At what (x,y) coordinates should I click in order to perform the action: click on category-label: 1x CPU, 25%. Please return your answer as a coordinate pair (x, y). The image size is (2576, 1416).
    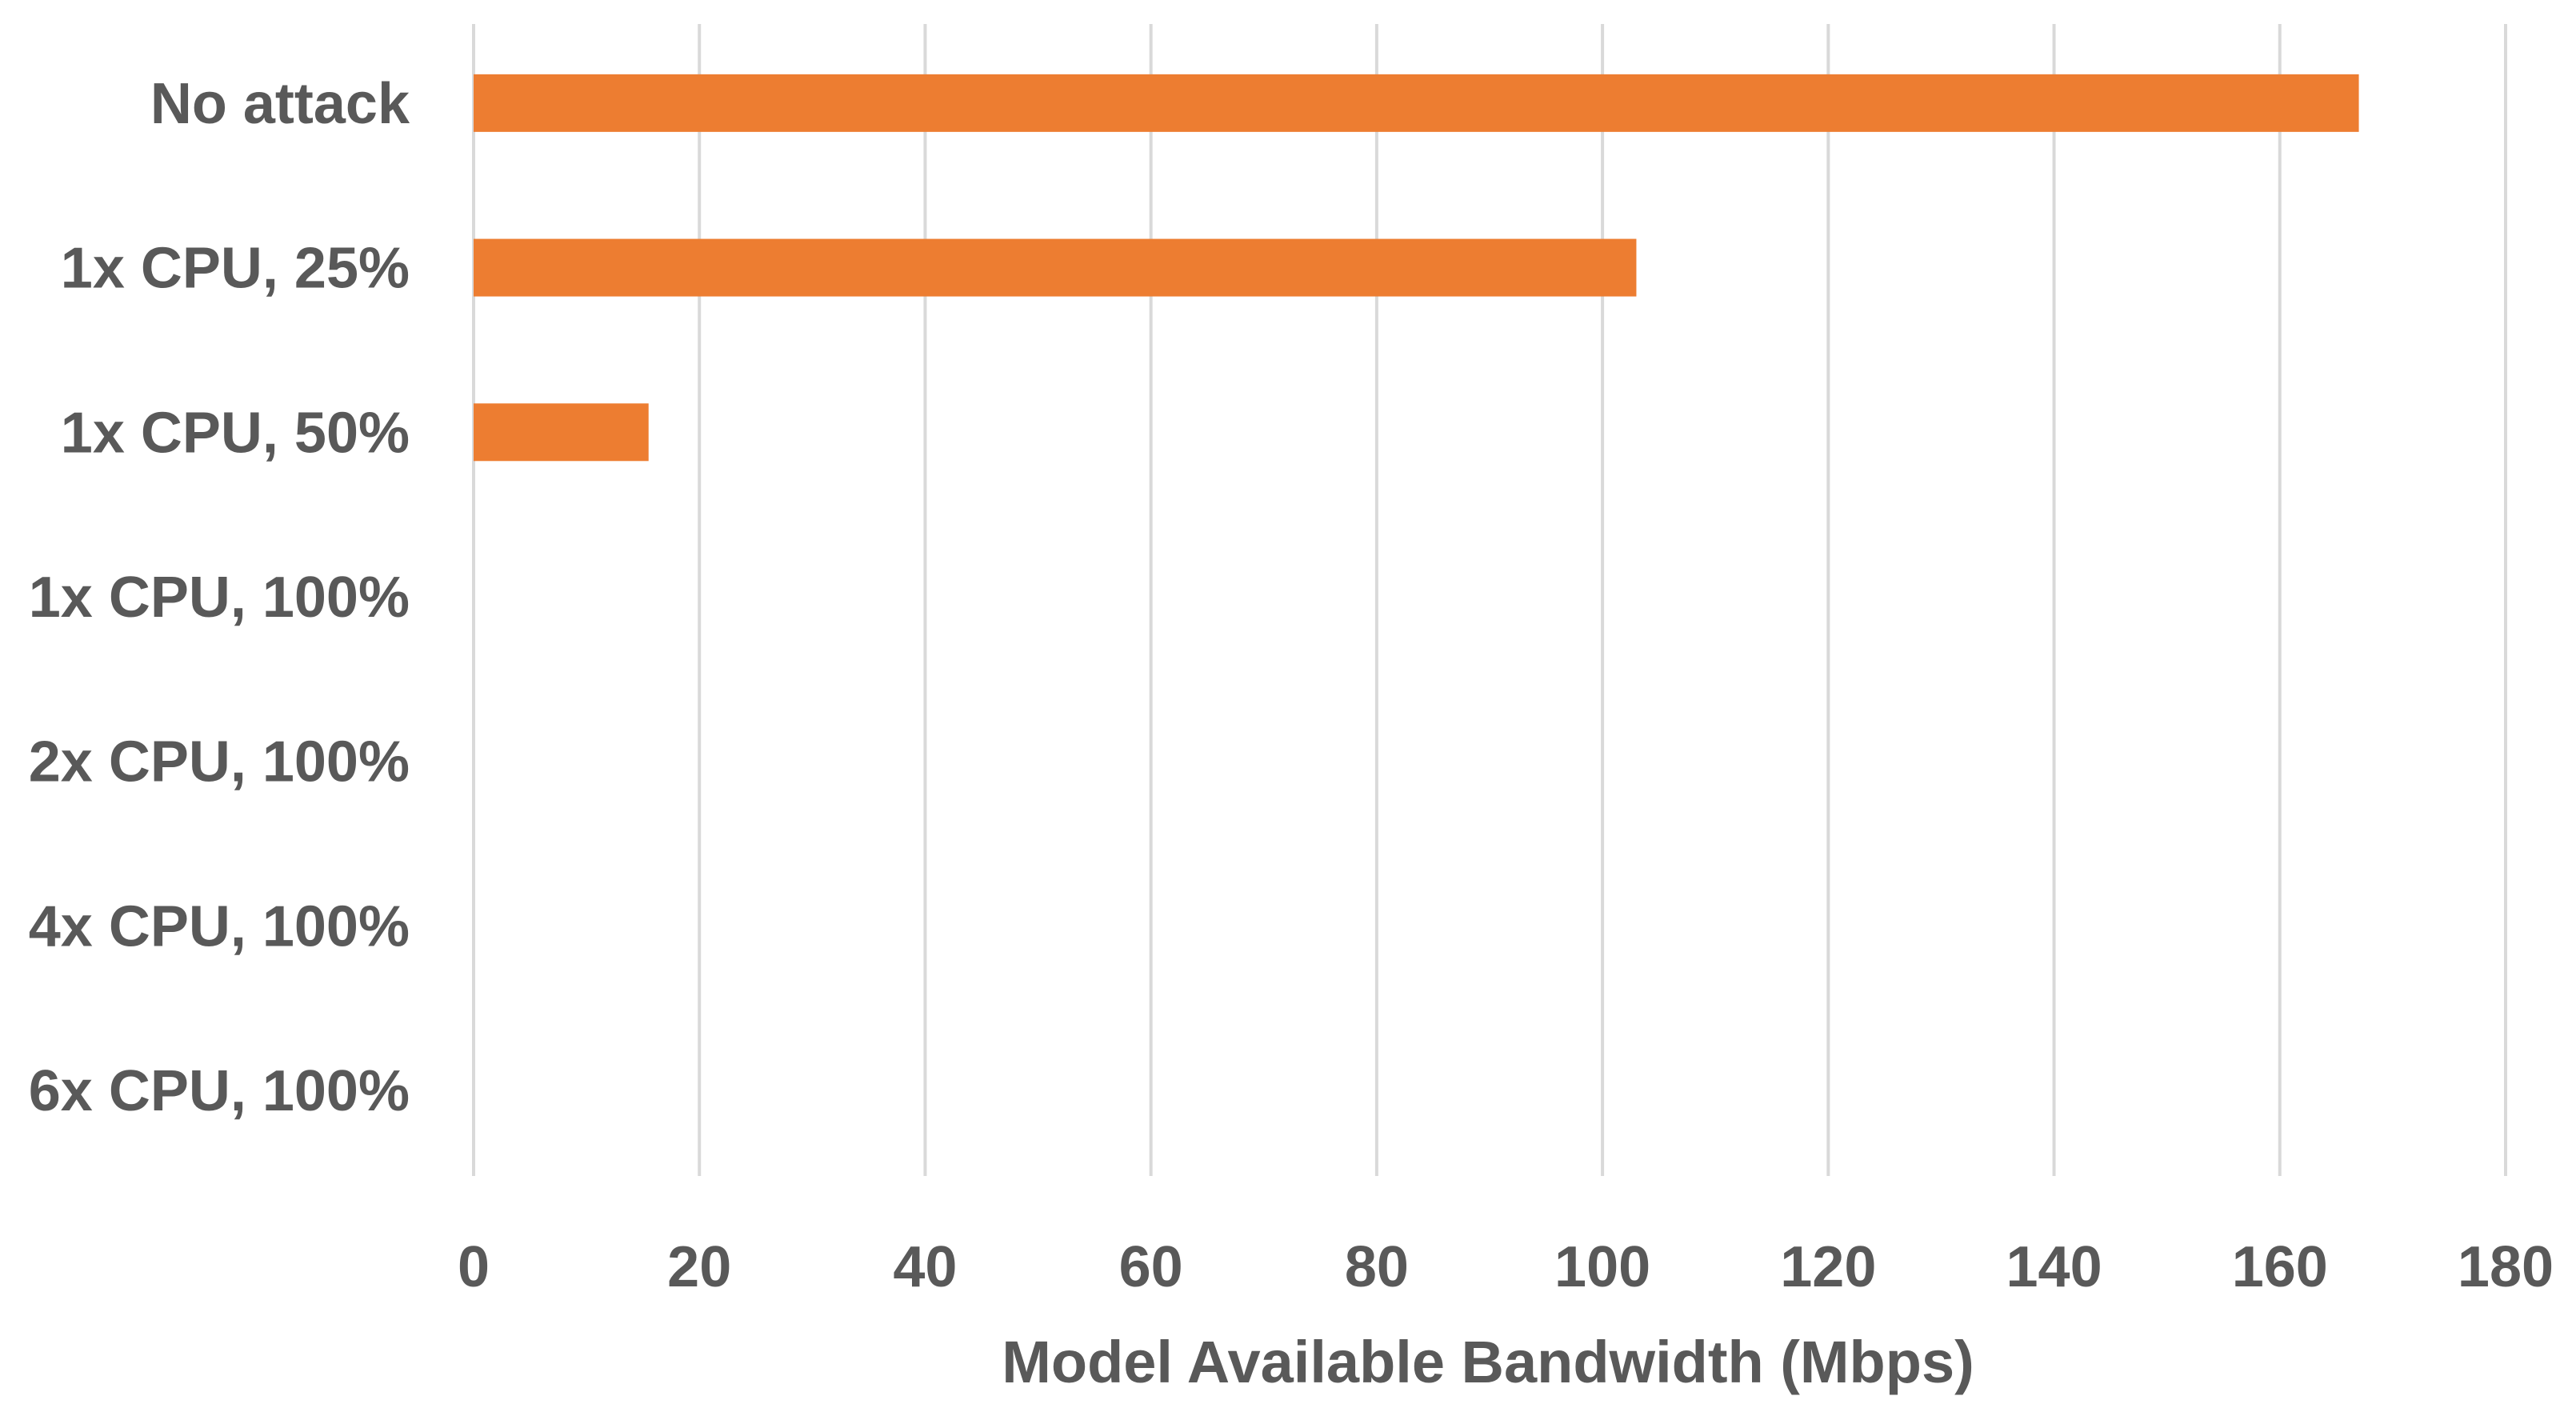
    Looking at the image, I should click on (235, 269).